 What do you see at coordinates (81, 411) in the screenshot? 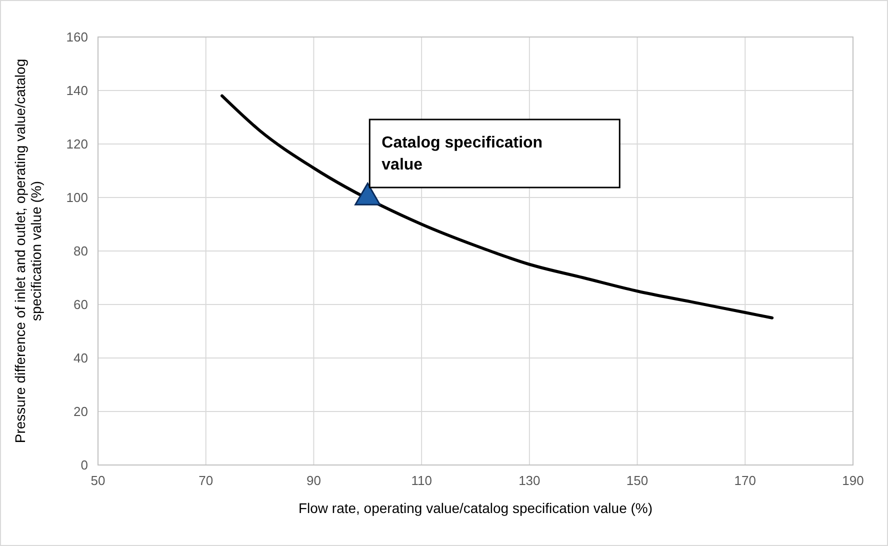
I see `y-tick-label: 20` at bounding box center [81, 411].